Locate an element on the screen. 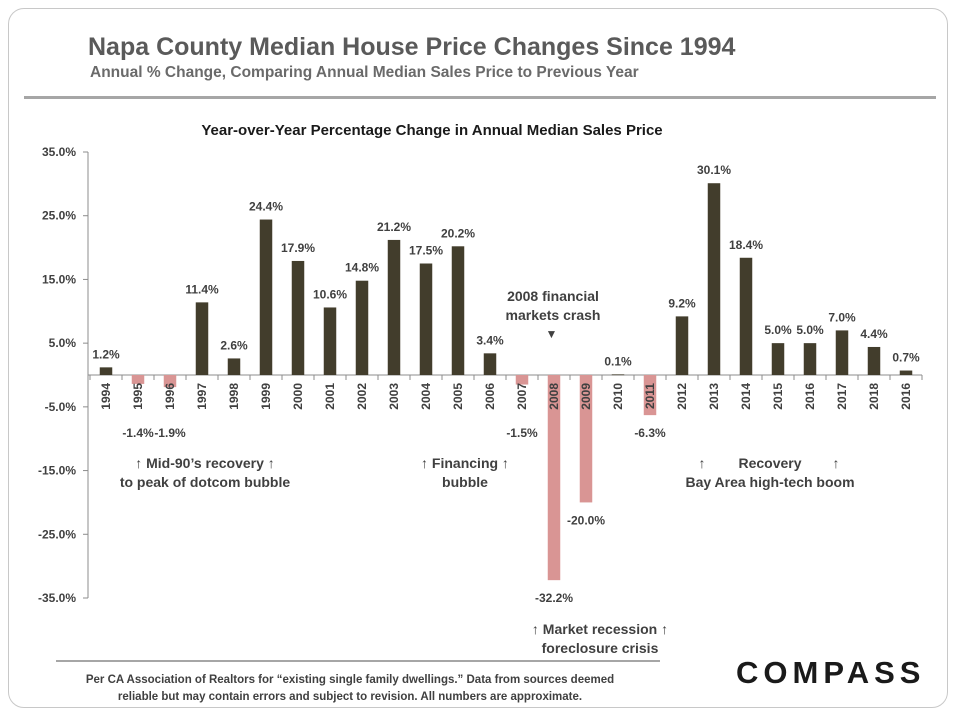 This screenshot has height=720, width=960. x-tick-label: 2001 is located at coordinates (330, 396).